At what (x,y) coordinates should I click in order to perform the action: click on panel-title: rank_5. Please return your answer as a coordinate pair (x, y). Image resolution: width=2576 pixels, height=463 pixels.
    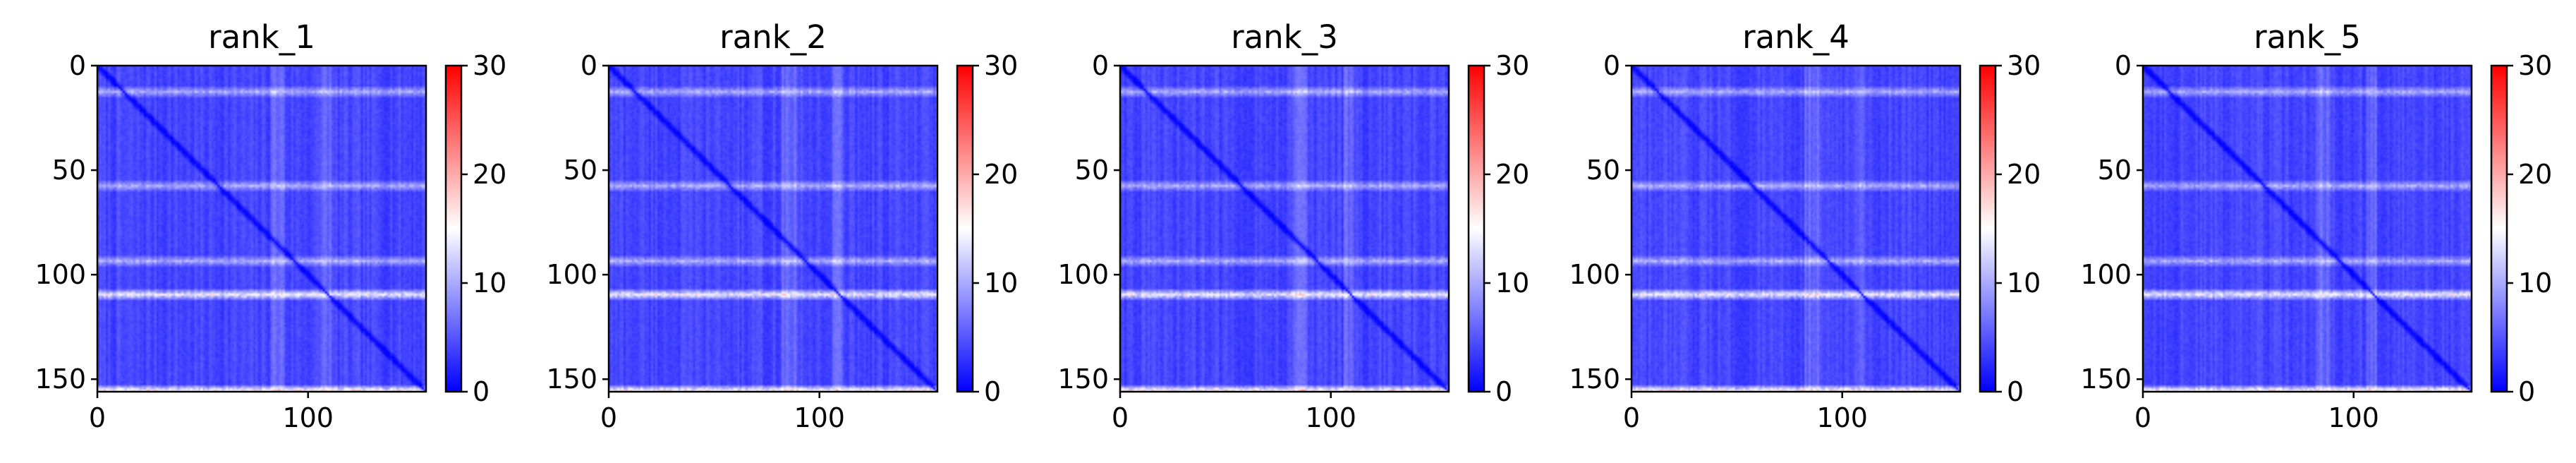
    Looking at the image, I should click on (2307, 37).